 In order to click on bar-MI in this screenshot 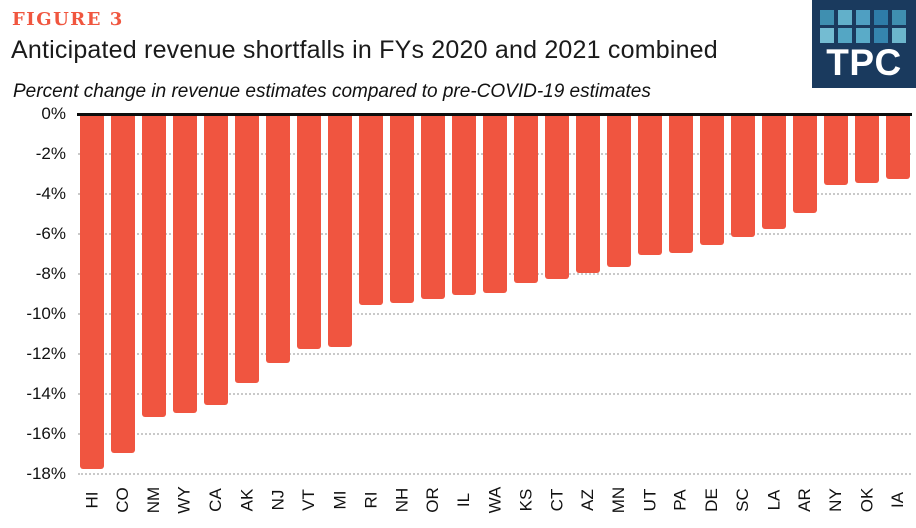, I will do `click(340, 231)`.